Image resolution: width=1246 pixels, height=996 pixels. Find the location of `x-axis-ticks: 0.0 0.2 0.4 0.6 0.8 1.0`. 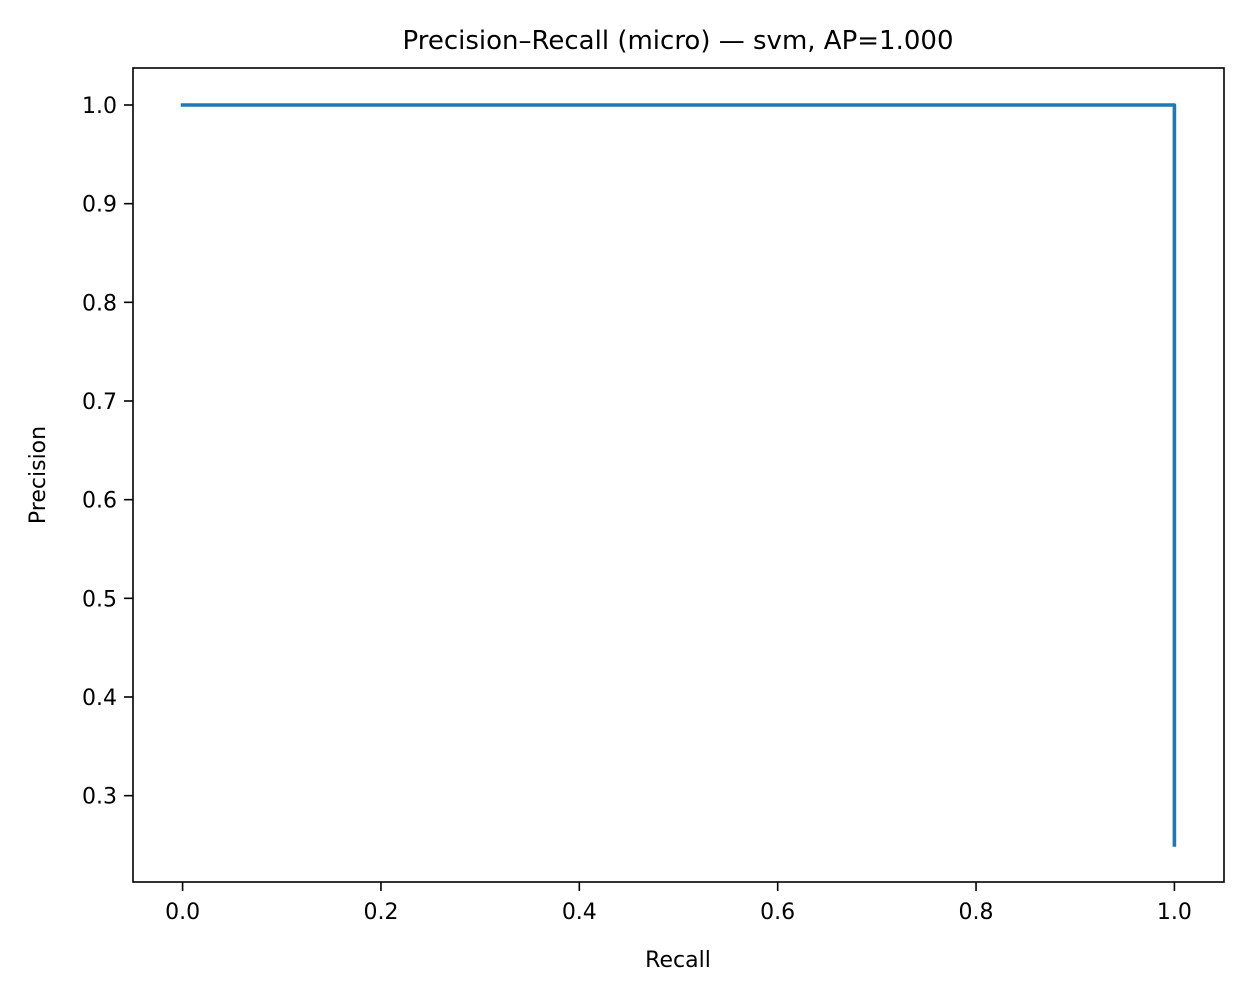

x-axis-ticks: 0.0 0.2 0.4 0.6 0.8 1.0 is located at coordinates (678, 903).